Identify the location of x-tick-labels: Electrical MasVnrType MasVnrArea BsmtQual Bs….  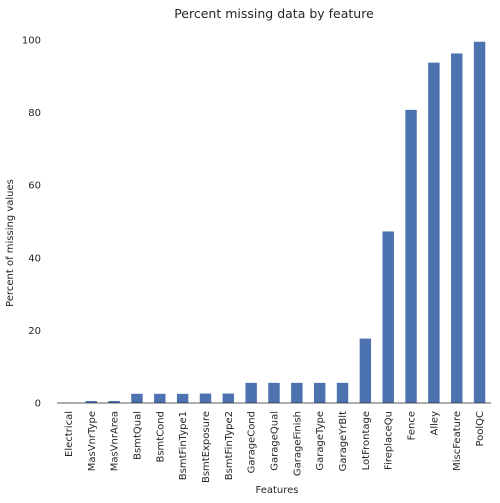
(275, 447).